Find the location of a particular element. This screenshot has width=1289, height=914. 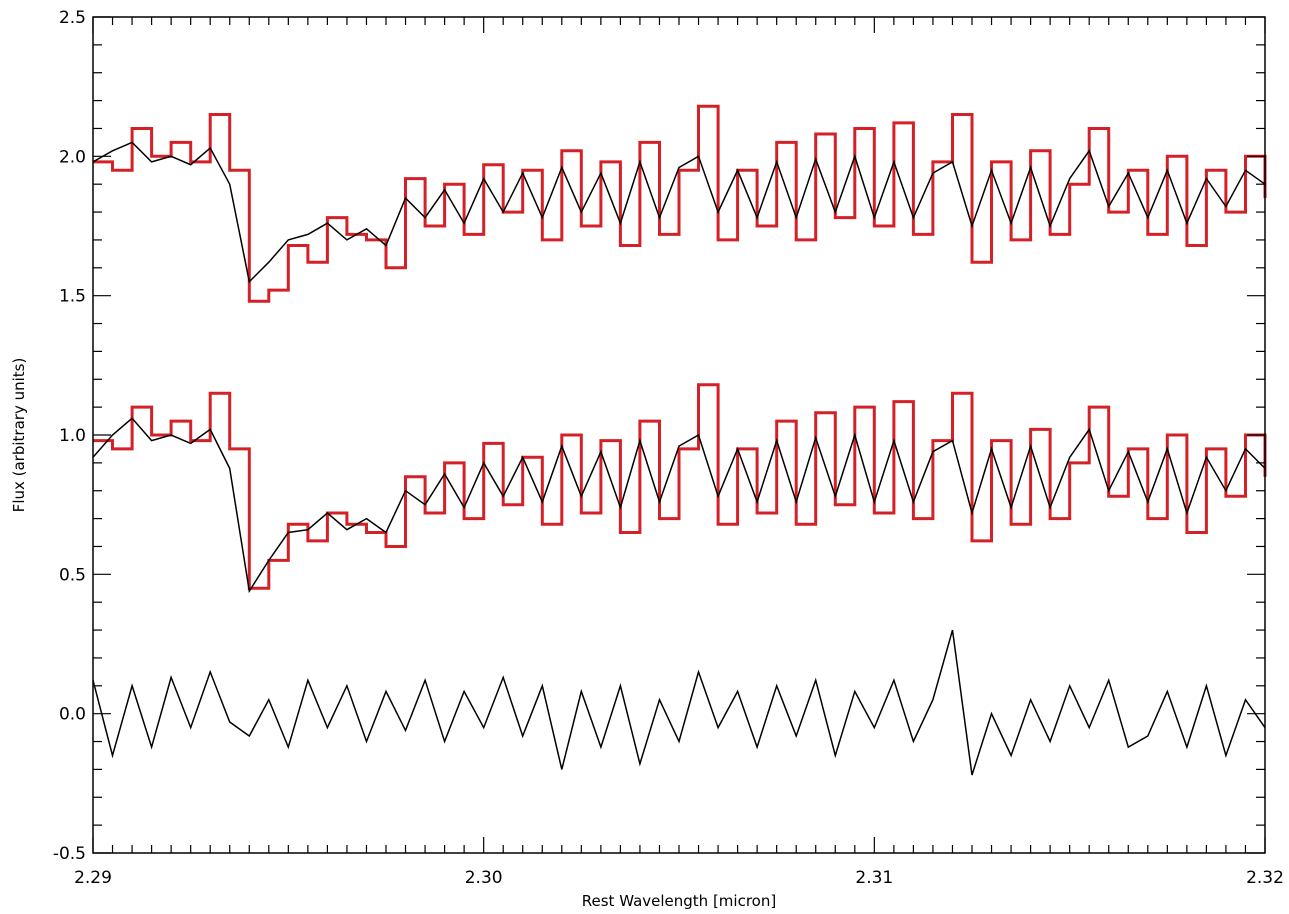

y-axis-label: Flux (arbitrary units) is located at coordinates (19, 435).